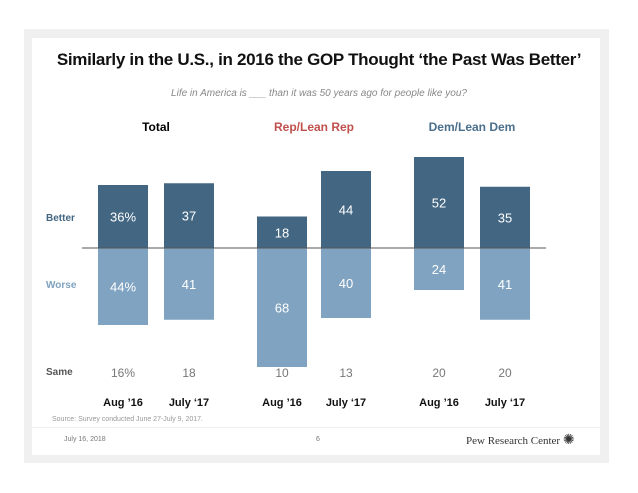  I want to click on label-worse: 44%, so click(123, 287).